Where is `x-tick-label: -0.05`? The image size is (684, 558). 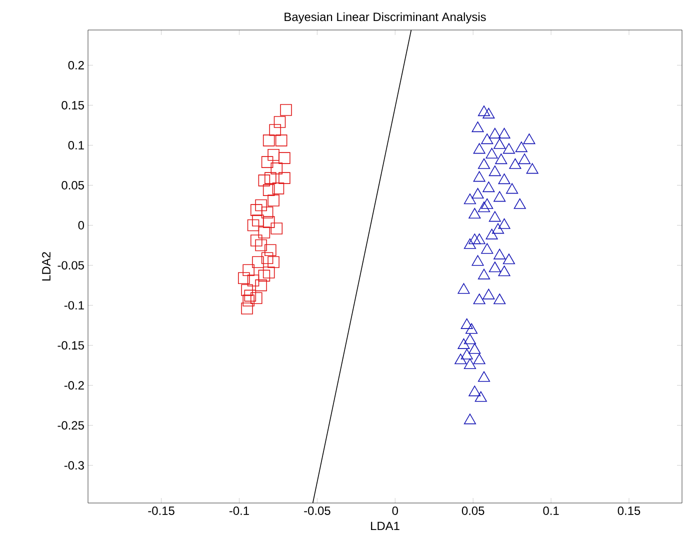 x-tick-label: -0.05 is located at coordinates (317, 510).